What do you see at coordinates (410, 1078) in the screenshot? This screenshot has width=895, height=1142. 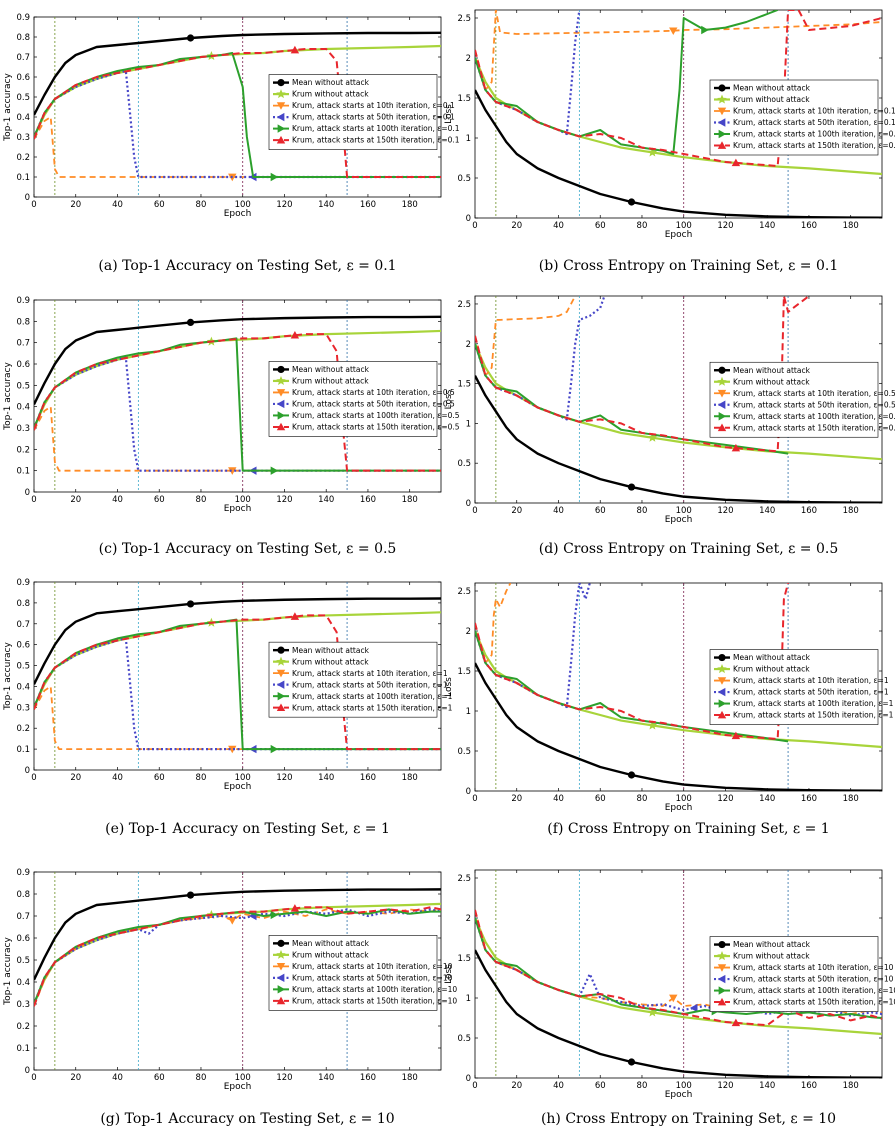 I see `x-tick-label: 180` at bounding box center [410, 1078].